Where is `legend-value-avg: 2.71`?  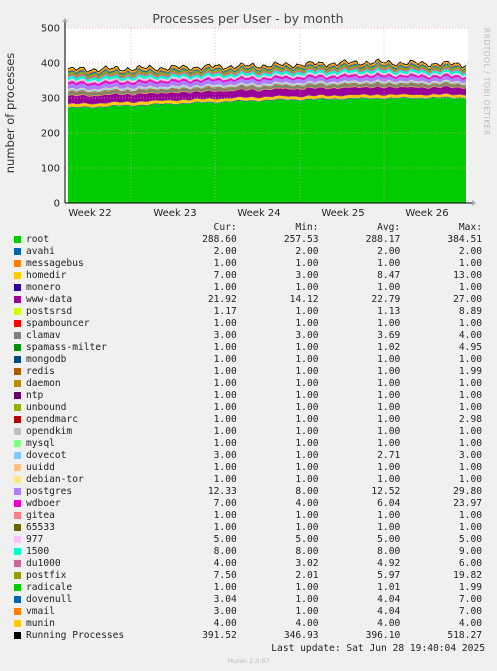
legend-value-avg: 2.71 is located at coordinates (389, 455).